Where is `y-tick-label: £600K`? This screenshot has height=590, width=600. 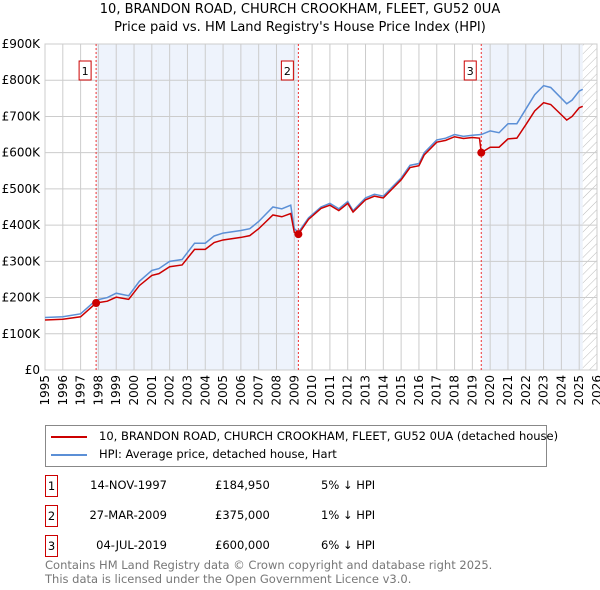
y-tick-label: £600K is located at coordinates (22, 153).